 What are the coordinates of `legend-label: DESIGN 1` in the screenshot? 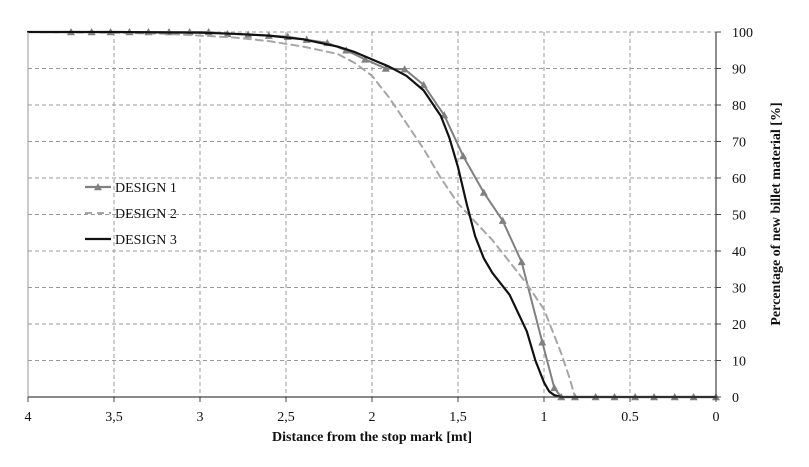 It's located at (146, 188).